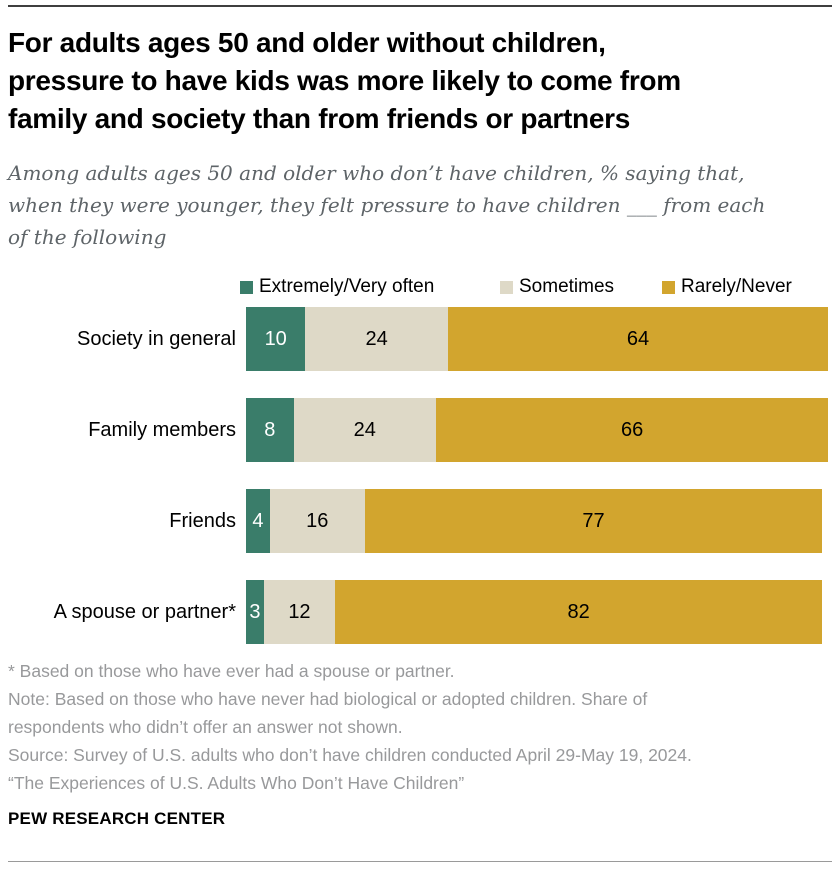  I want to click on bar-track: 8 24 66, so click(537, 430).